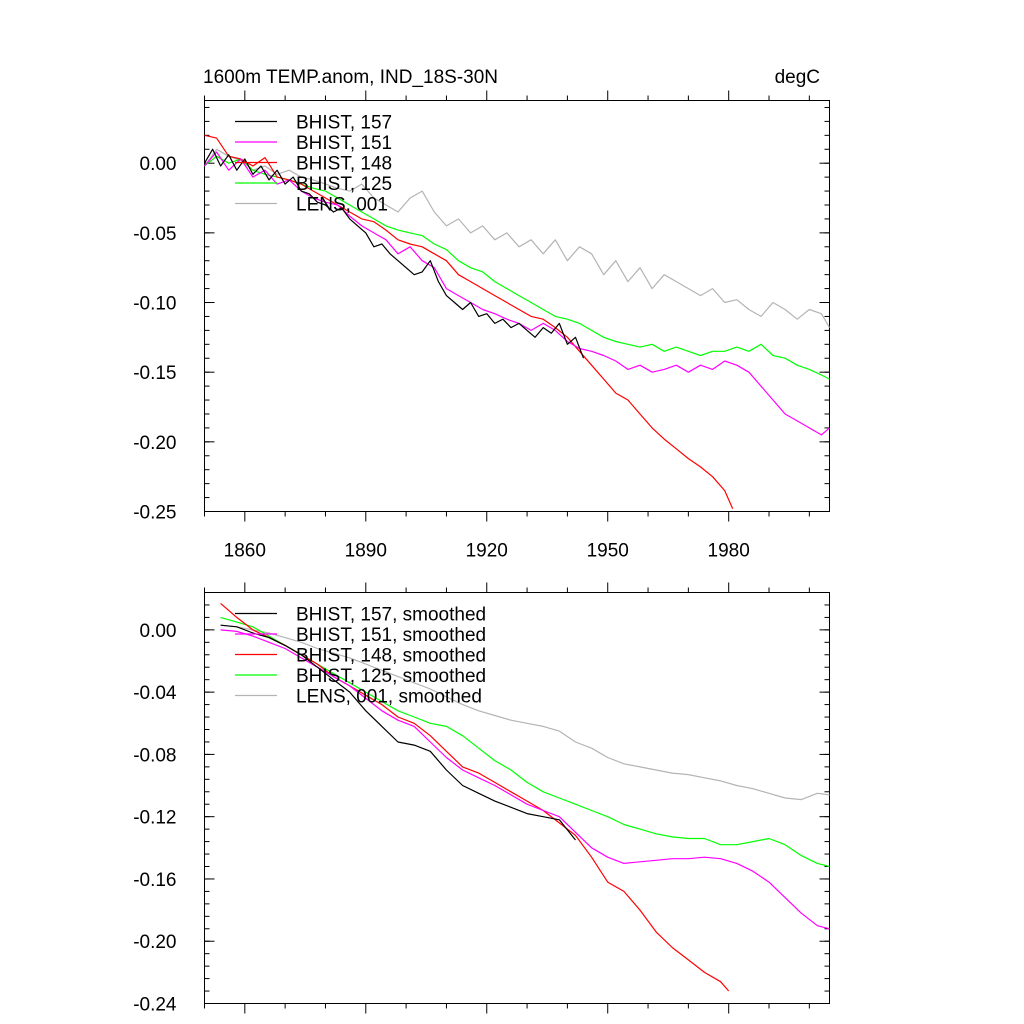 This screenshot has width=1024, height=1024. I want to click on legend-label: BHIST, 125, smoothed, so click(391, 676).